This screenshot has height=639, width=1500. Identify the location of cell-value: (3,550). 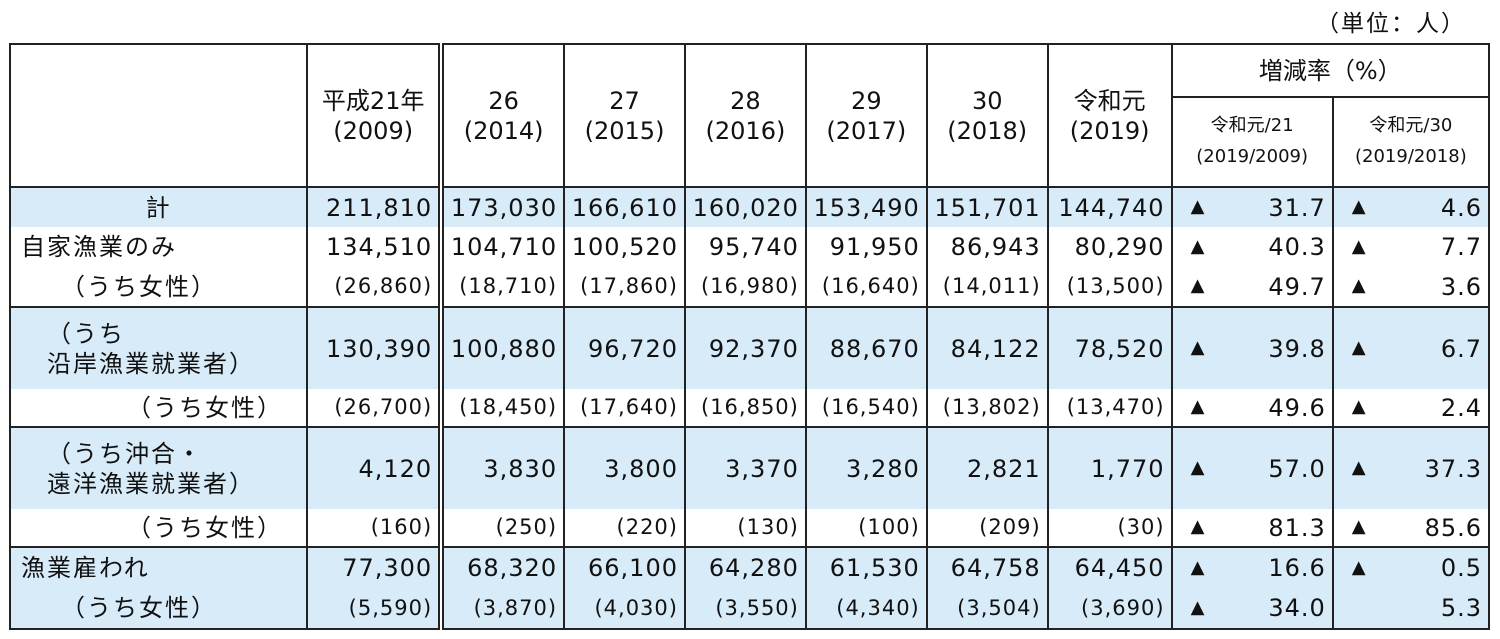
(745, 609).